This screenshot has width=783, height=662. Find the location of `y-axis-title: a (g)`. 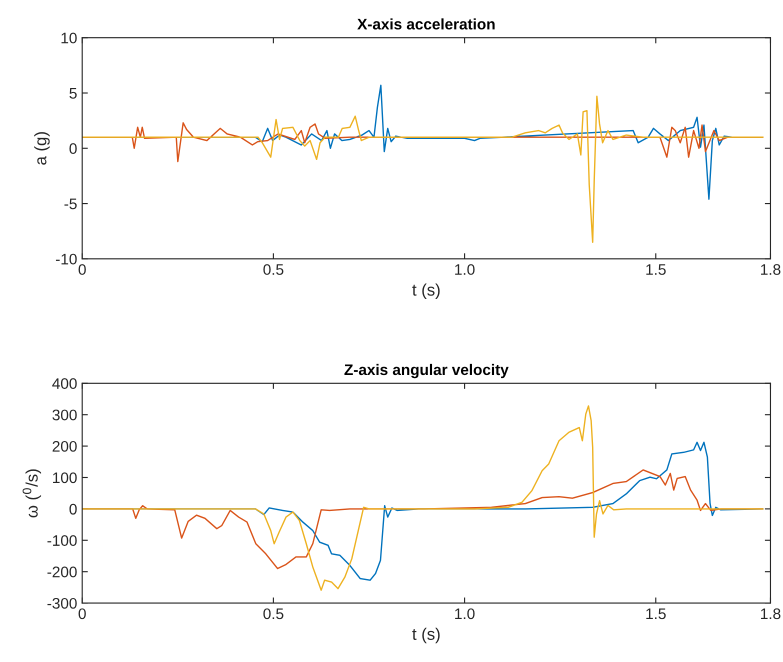

y-axis-title: a (g) is located at coordinates (42, 148).